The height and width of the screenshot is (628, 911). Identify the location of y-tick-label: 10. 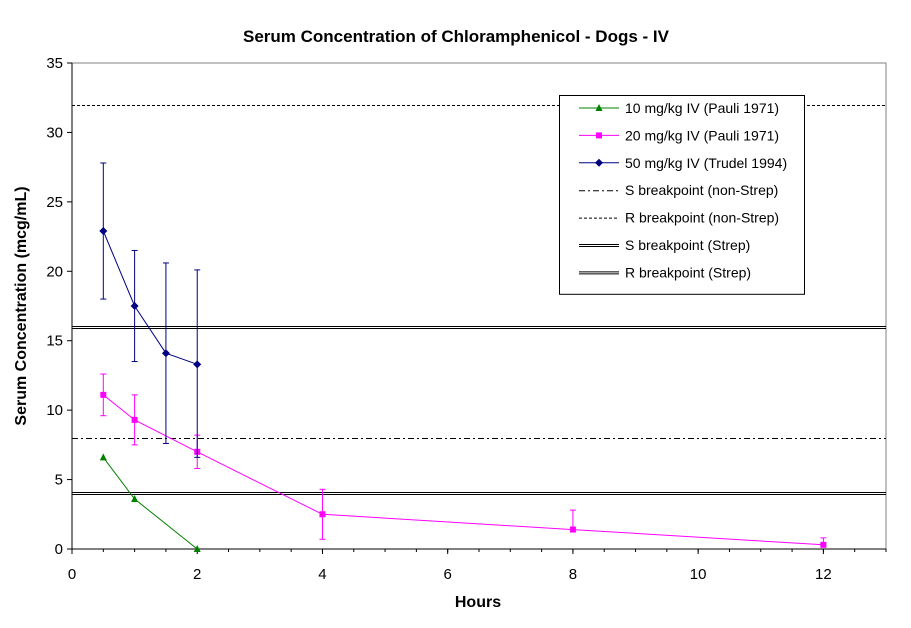
(54, 410).